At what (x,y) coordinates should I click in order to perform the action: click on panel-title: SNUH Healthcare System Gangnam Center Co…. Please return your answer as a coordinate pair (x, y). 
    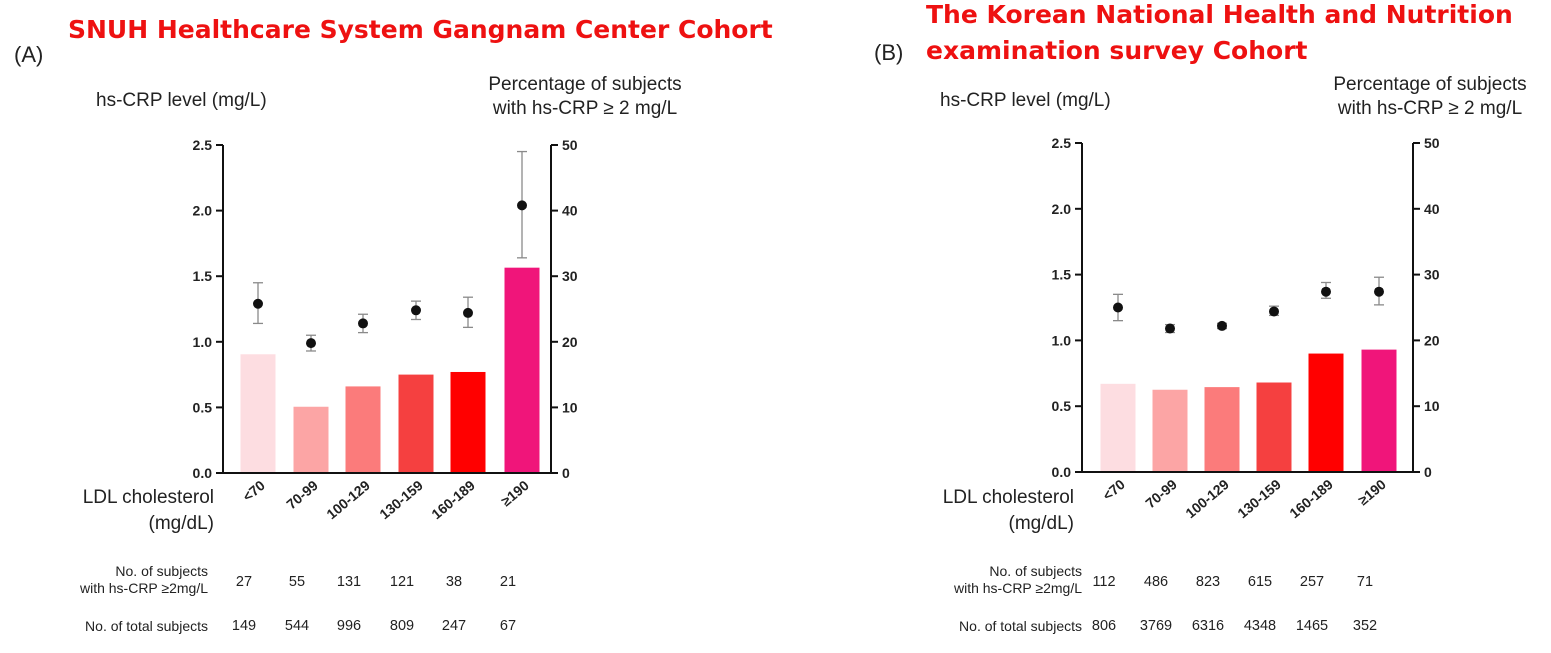
    Looking at the image, I should click on (420, 29).